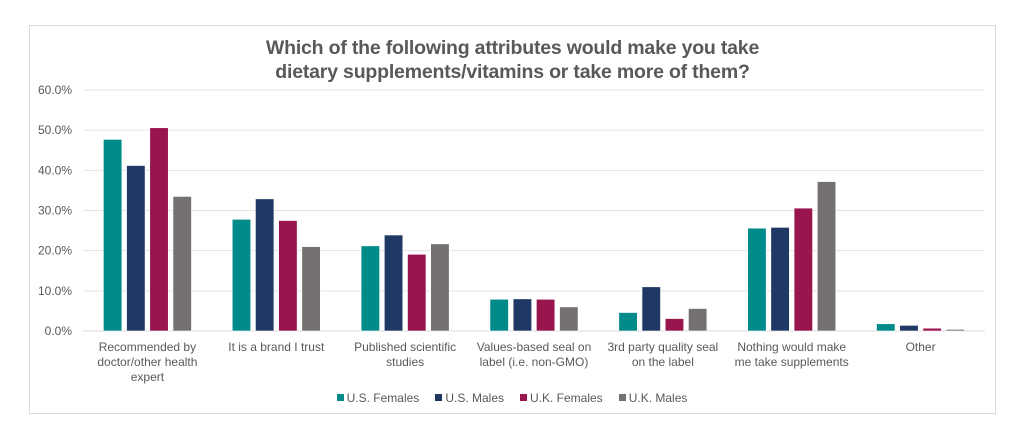 The image size is (1024, 446). I want to click on x-category-label: It is a brand I trust, so click(276, 347).